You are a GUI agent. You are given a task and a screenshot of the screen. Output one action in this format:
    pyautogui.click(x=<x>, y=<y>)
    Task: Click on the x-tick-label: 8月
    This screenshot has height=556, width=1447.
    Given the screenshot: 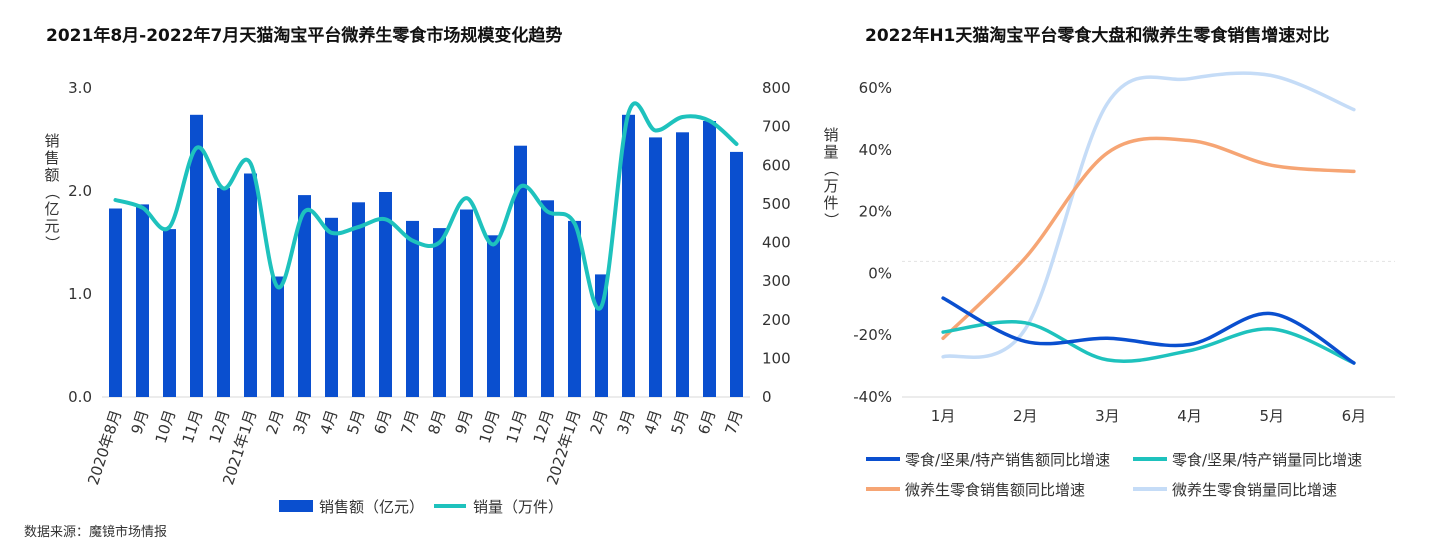 What is the action you would take?
    pyautogui.click(x=437, y=422)
    